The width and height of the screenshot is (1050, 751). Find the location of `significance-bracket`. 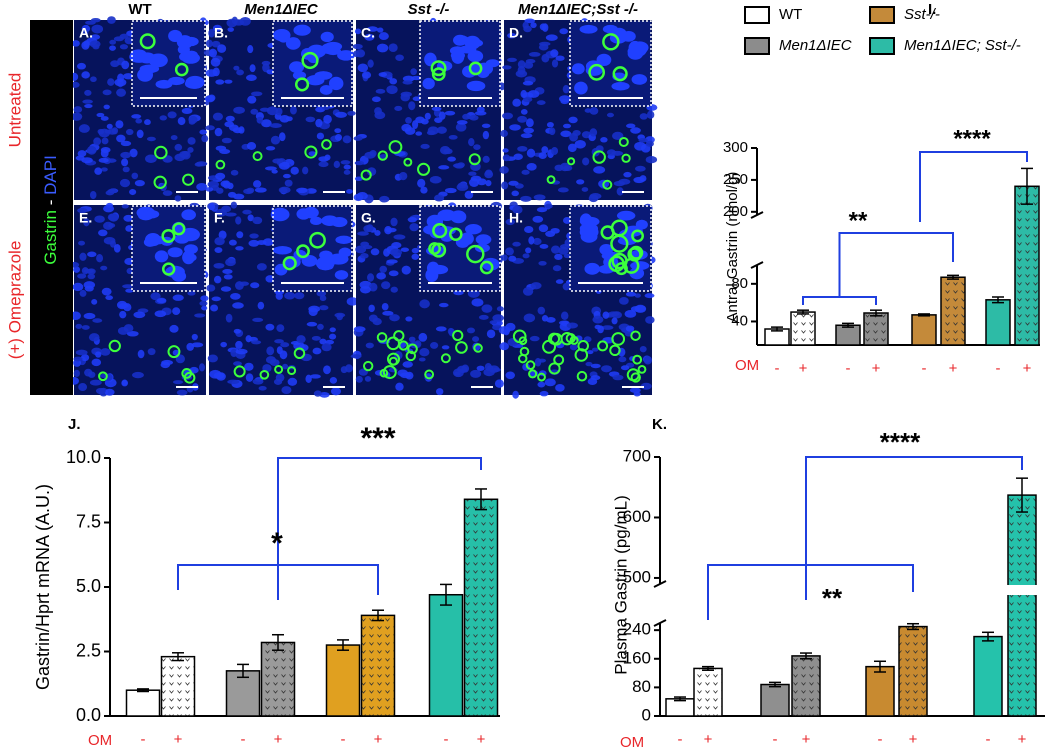

significance-bracket is located at coordinates (973, 186).